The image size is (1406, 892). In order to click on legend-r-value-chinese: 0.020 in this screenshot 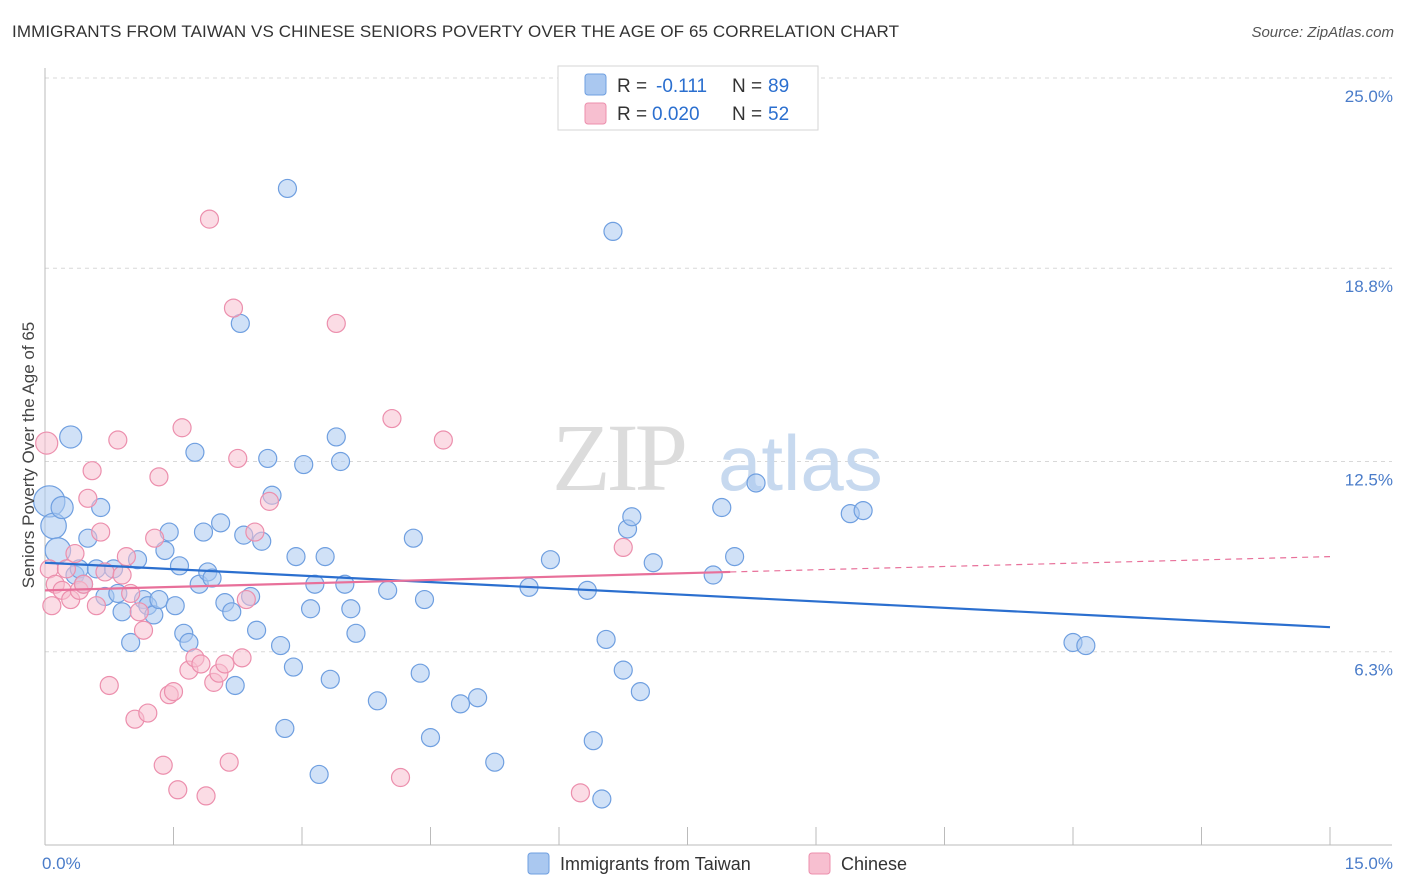, I will do `click(676, 114)`.